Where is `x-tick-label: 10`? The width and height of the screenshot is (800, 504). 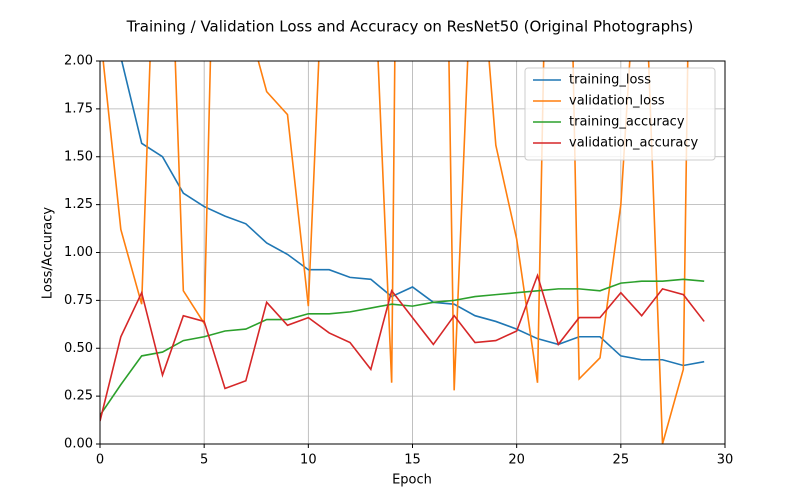 x-tick-label: 10 is located at coordinates (308, 460).